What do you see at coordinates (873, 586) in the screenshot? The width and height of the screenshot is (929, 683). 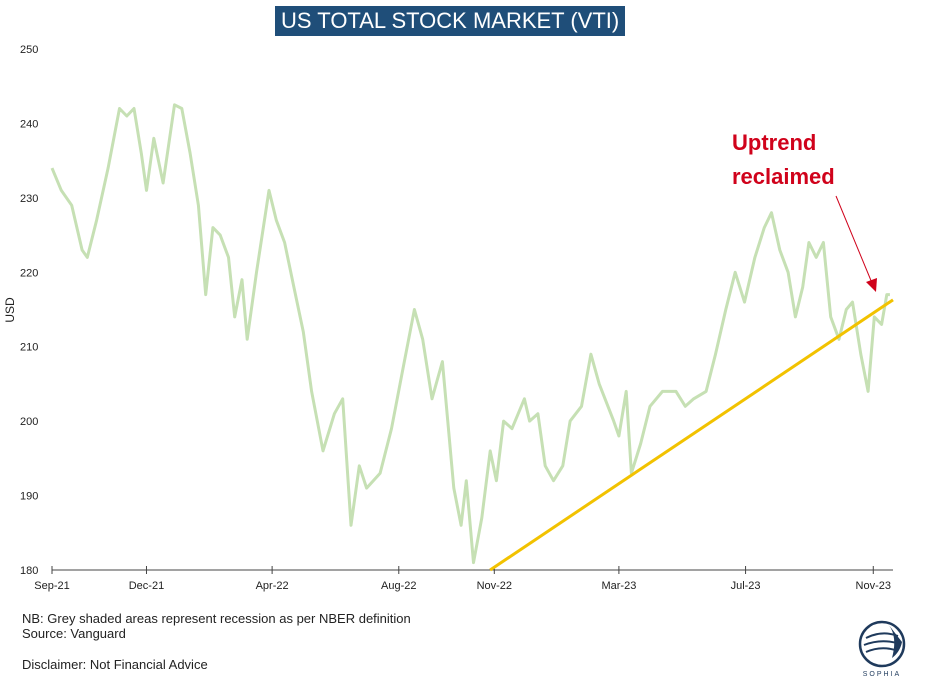 I see `x-tick-label: Nov-23` at bounding box center [873, 586].